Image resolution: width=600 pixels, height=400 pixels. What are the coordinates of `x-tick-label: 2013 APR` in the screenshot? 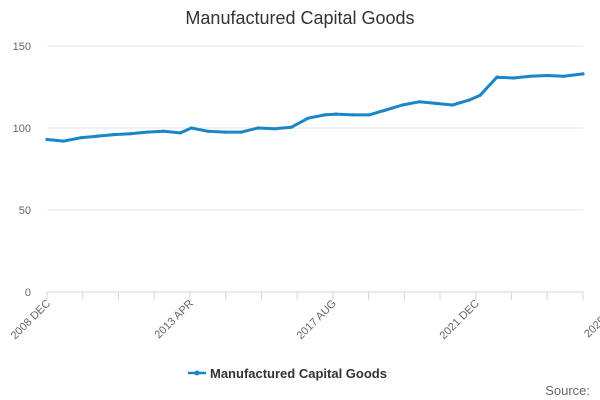 It's located at (175, 320).